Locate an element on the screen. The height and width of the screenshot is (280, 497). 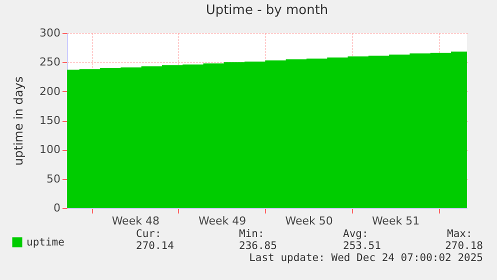
text: 270.18 is located at coordinates (464, 246).